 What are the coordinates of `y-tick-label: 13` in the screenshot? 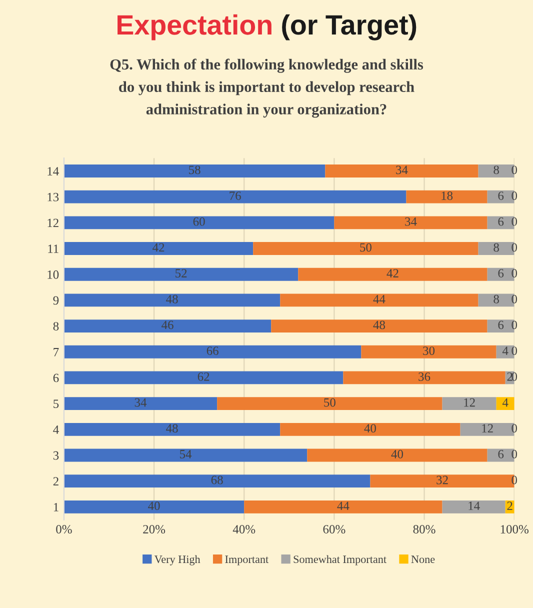 It's located at (53, 197).